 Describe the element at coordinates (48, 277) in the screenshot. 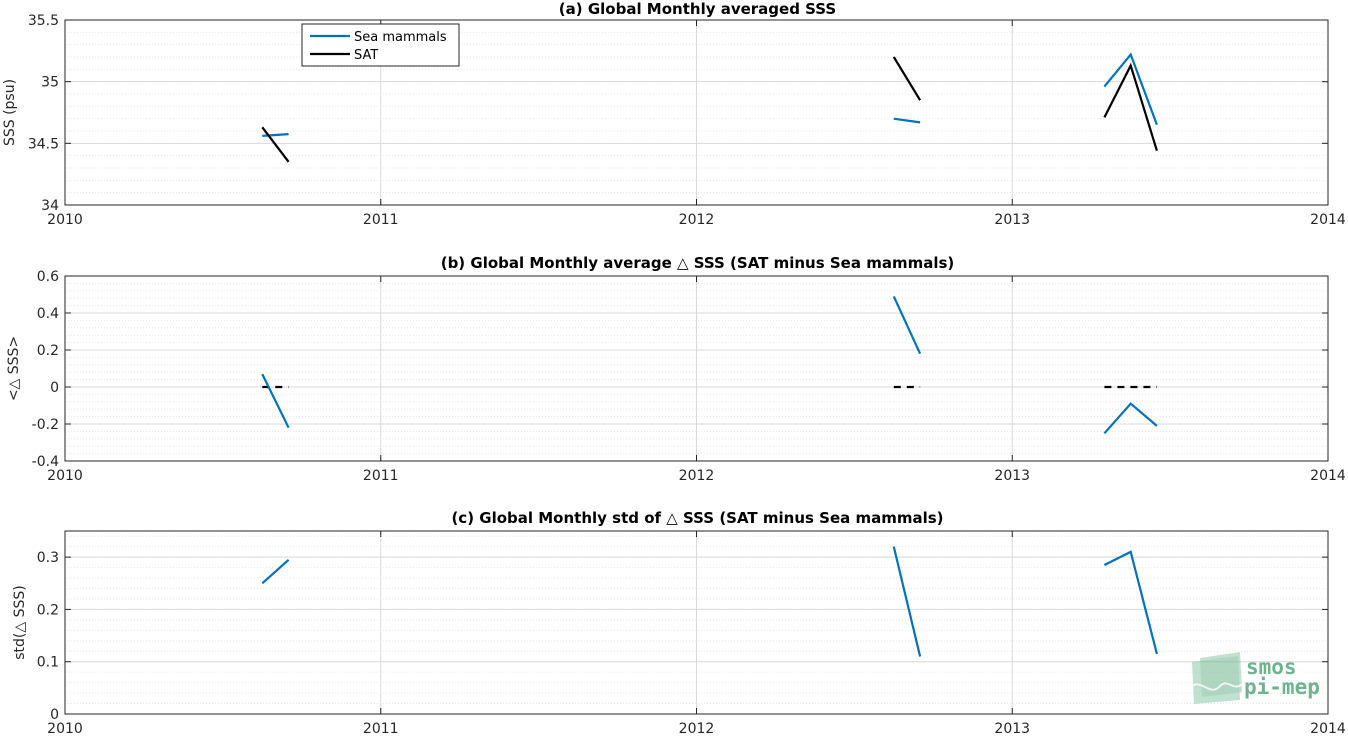

I see `y-tick-label: 0.6` at that location.